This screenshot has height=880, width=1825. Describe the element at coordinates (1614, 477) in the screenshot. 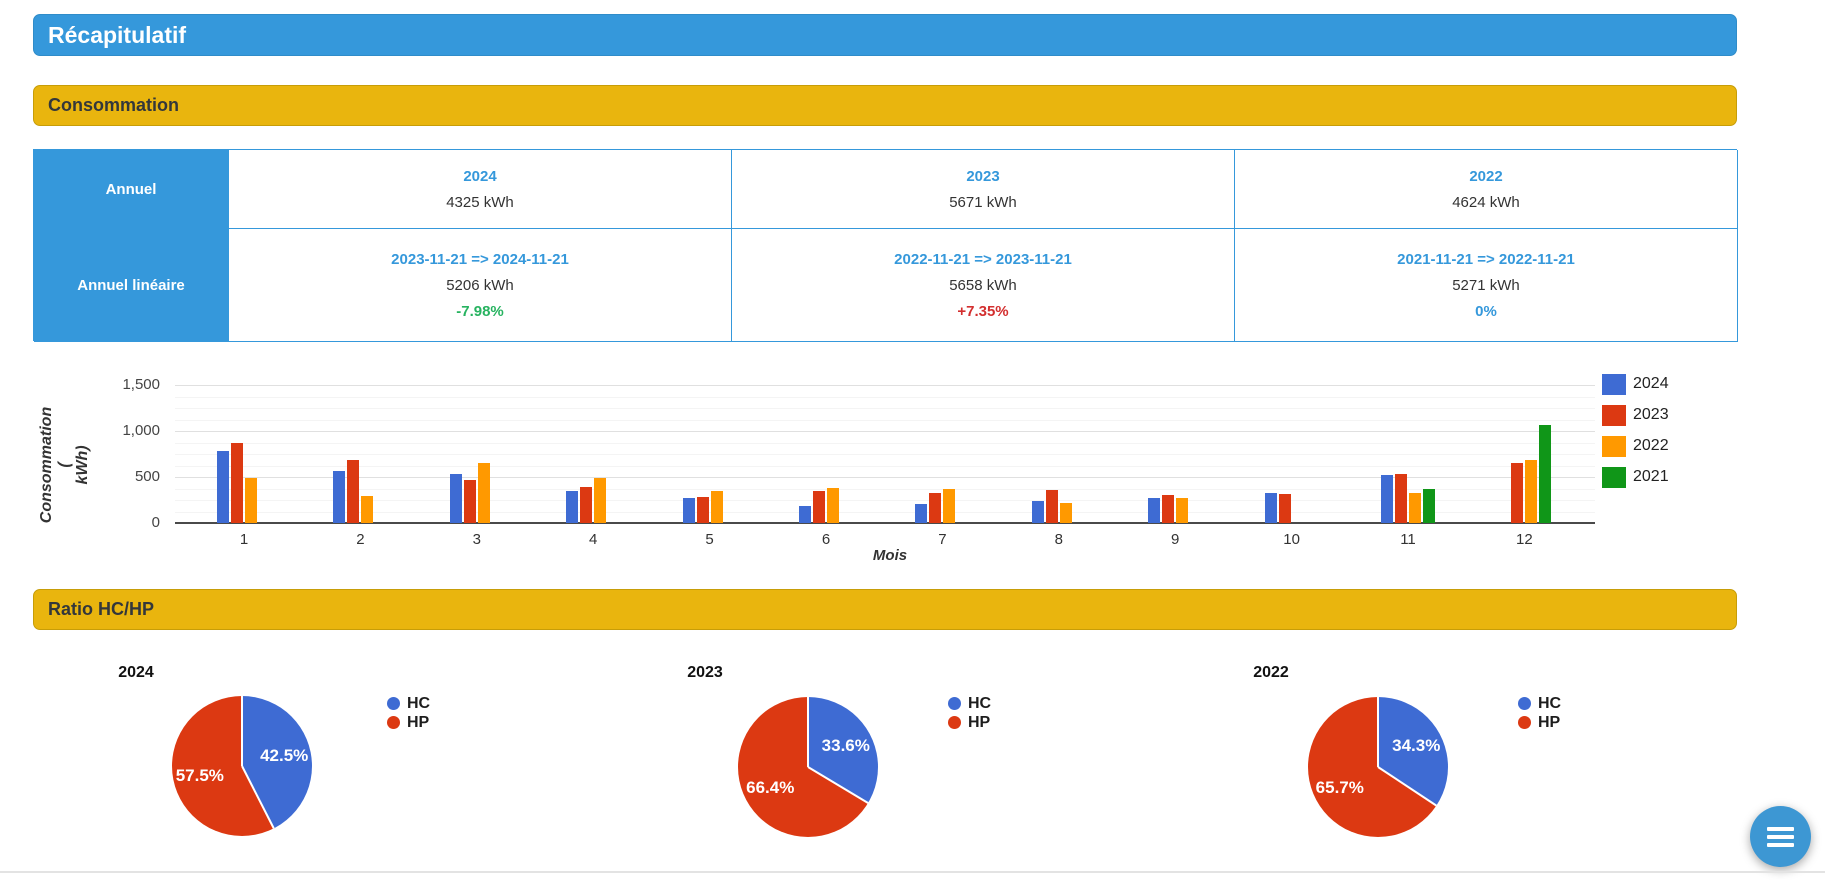

I see `legend-swatch-2021` at that location.